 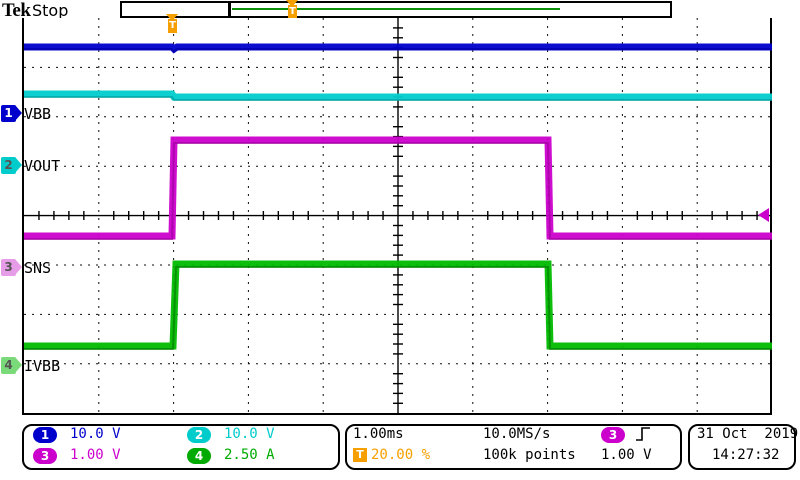 I want to click on readout-badge-ch3-number: 3, so click(x=45, y=456).